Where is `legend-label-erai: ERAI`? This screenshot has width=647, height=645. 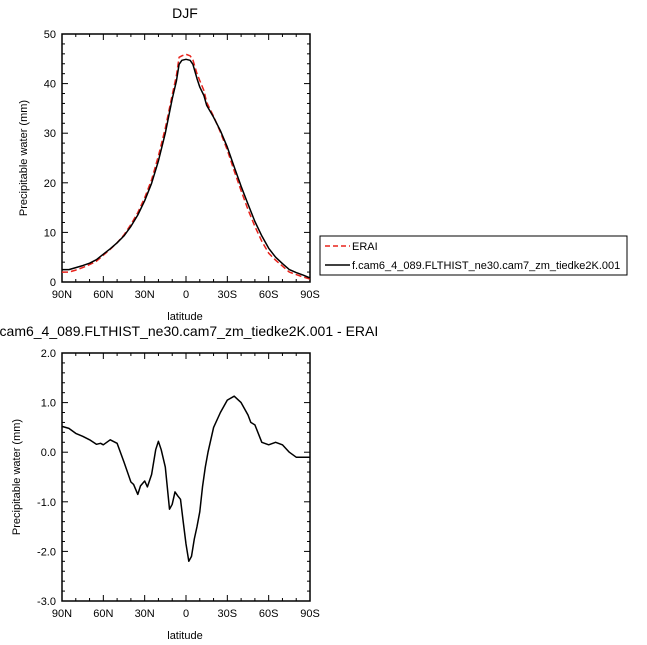
legend-label-erai: ERAI is located at coordinates (365, 247).